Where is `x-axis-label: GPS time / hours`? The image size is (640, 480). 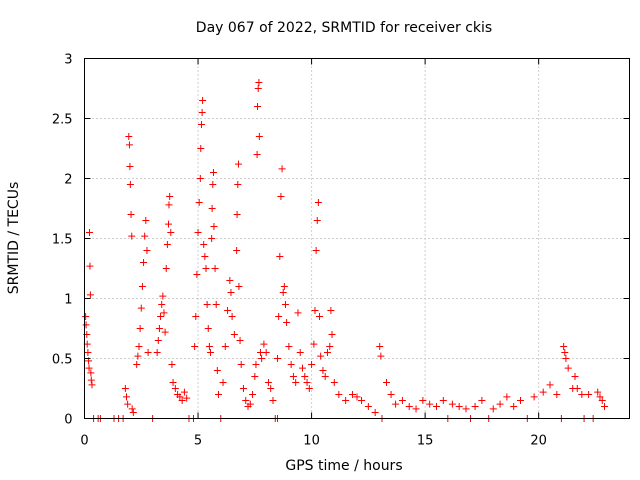
x-axis-label: GPS time / hours is located at coordinates (343, 466).